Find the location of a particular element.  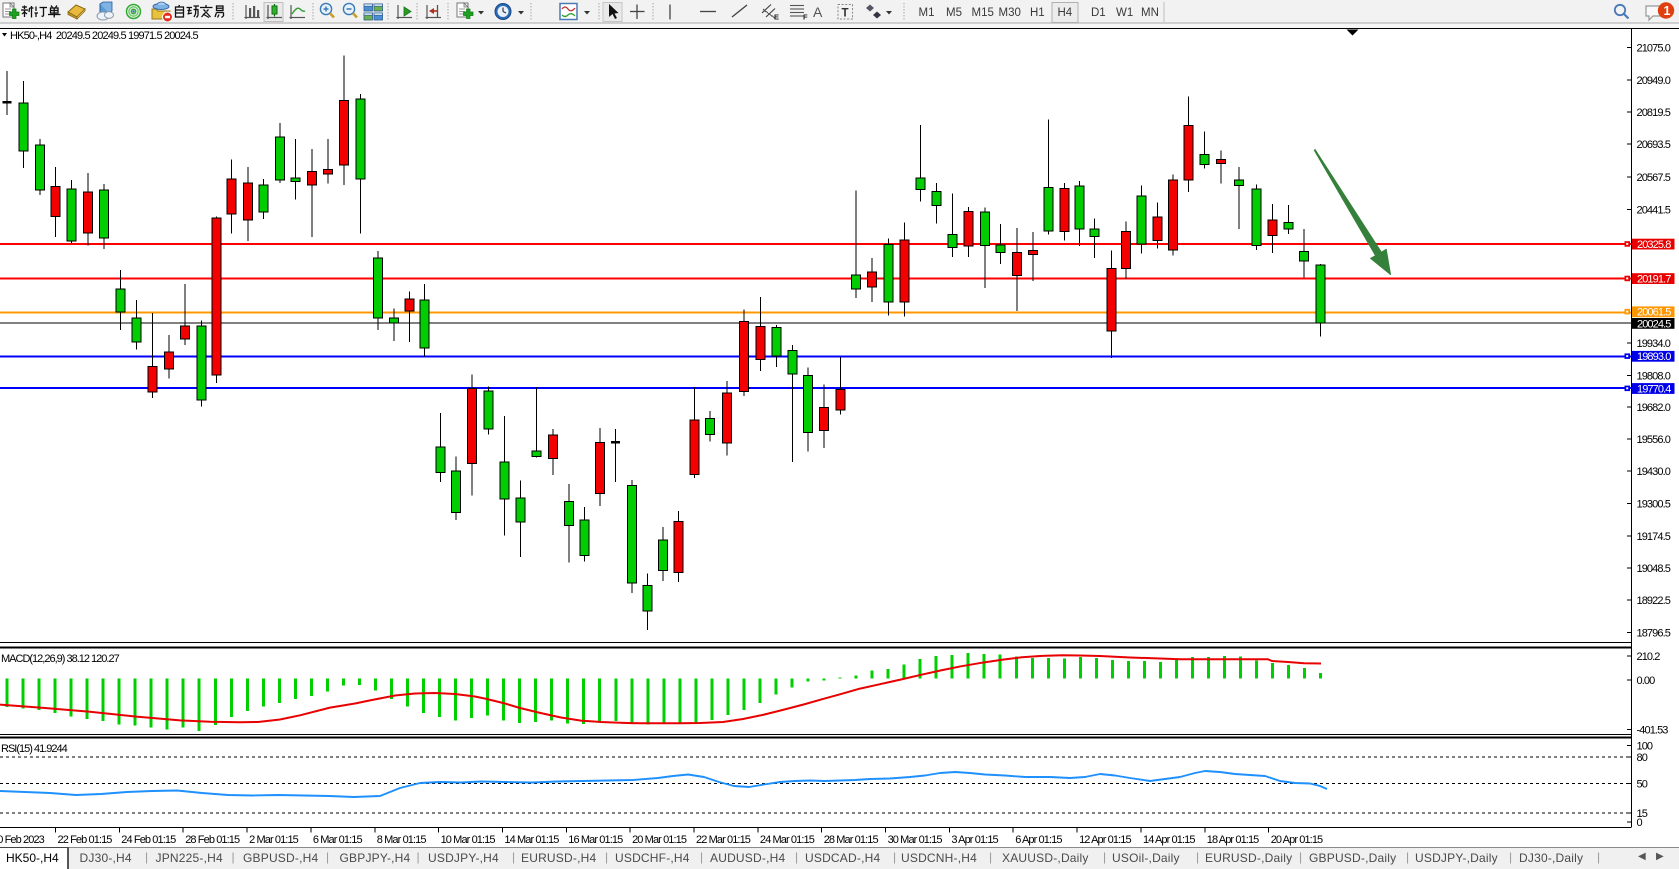

svg-text: 18 Apr 01:15 is located at coordinates (1233, 840).